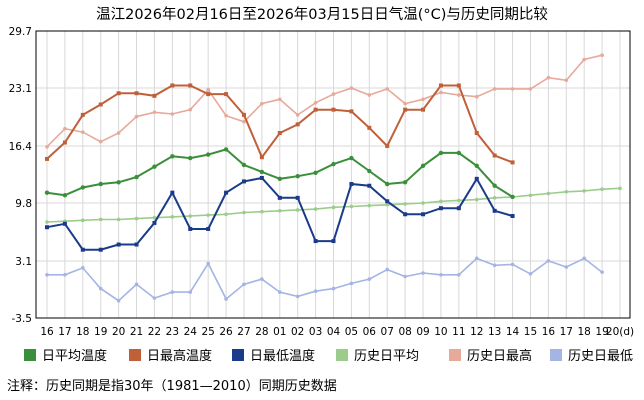 This screenshot has width=644, height=400. What do you see at coordinates (490, 354) in the screenshot?
I see `legend-item: 历史日最高` at bounding box center [490, 354].